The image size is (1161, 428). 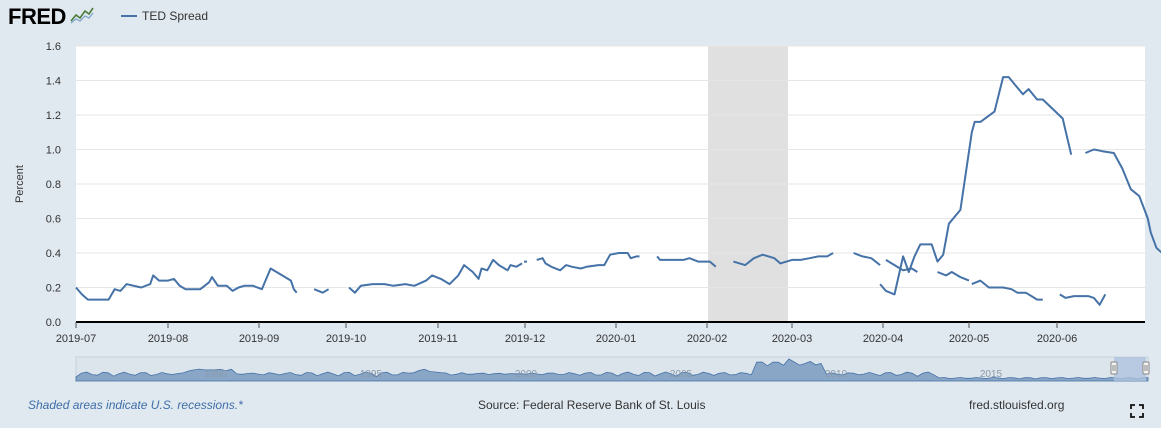 What do you see at coordinates (792, 339) in the screenshot?
I see `x-tick-label: 2020-03` at bounding box center [792, 339].